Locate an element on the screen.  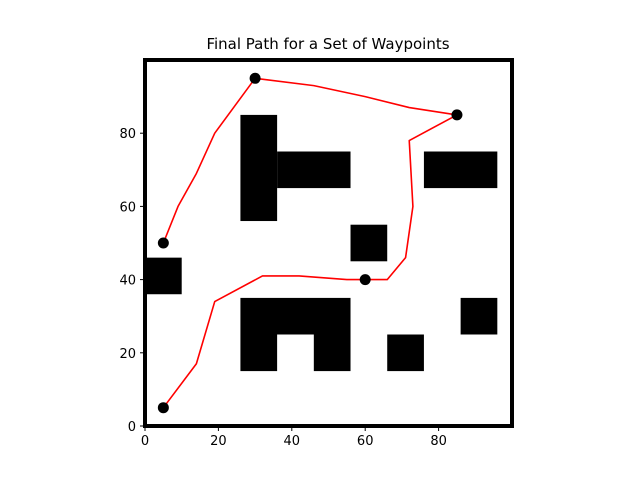
x-tick-label: 20 is located at coordinates (218, 441).